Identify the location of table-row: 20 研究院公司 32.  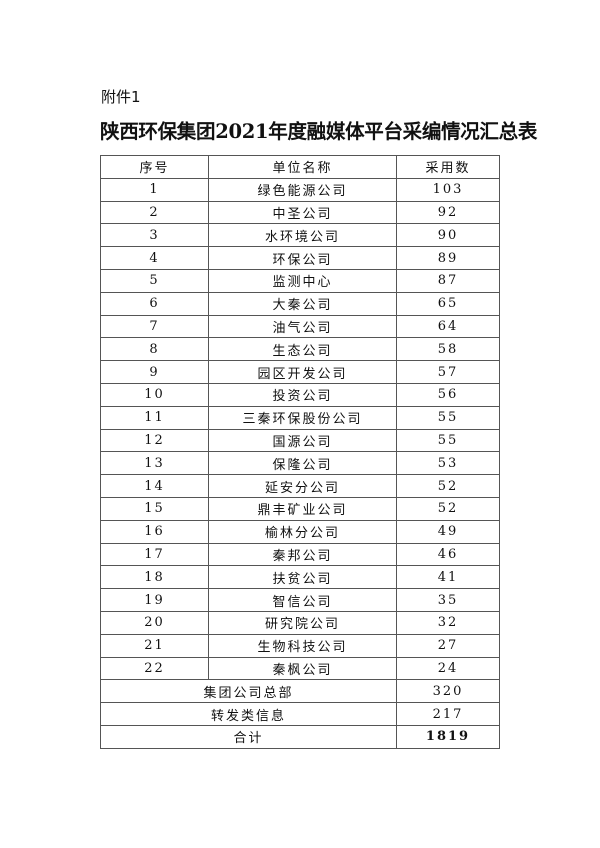
(300, 622).